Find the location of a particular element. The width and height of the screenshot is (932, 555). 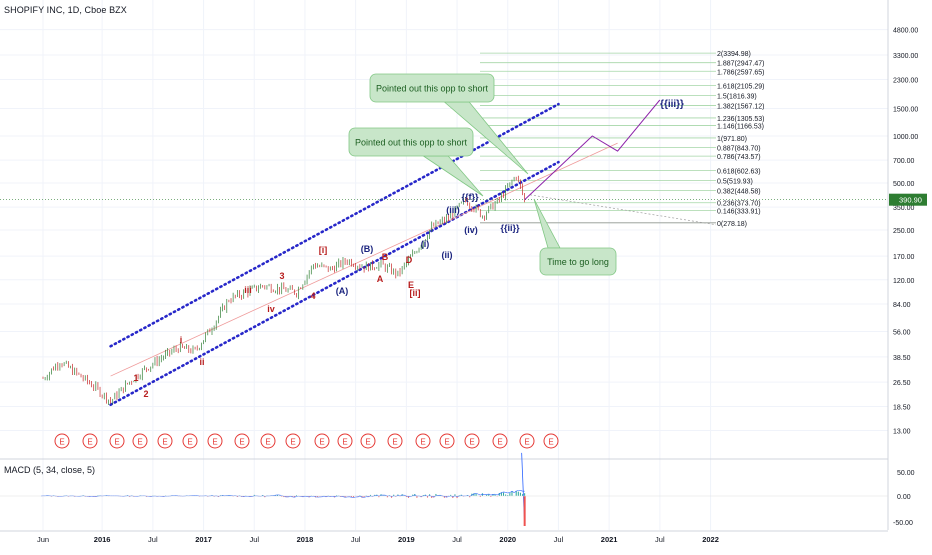

price-tick-label: 170.00 is located at coordinates (904, 257).